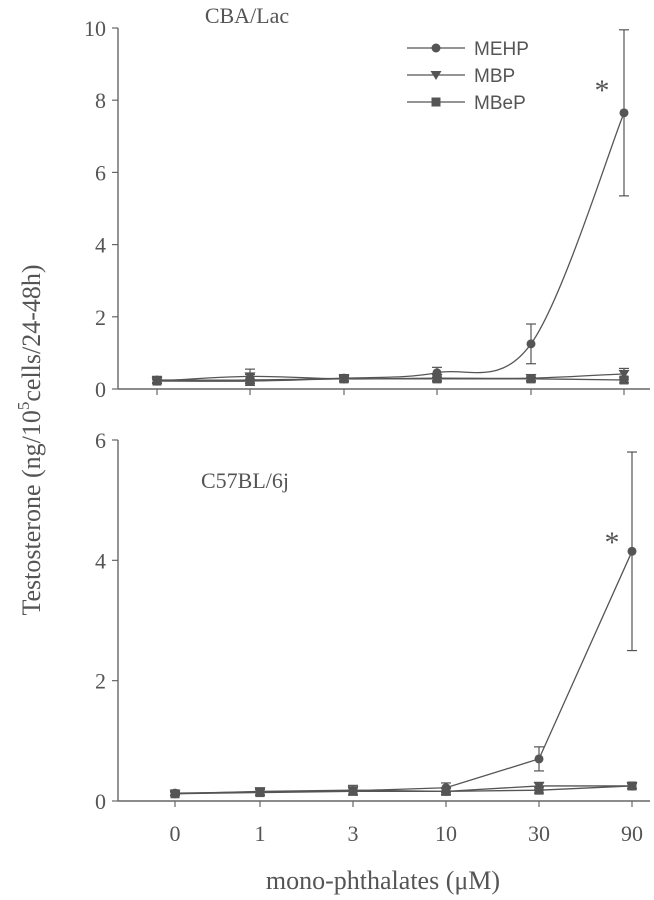 This screenshot has width=654, height=900. Describe the element at coordinates (539, 833) in the screenshot. I see `x-tick-label: 30` at that location.